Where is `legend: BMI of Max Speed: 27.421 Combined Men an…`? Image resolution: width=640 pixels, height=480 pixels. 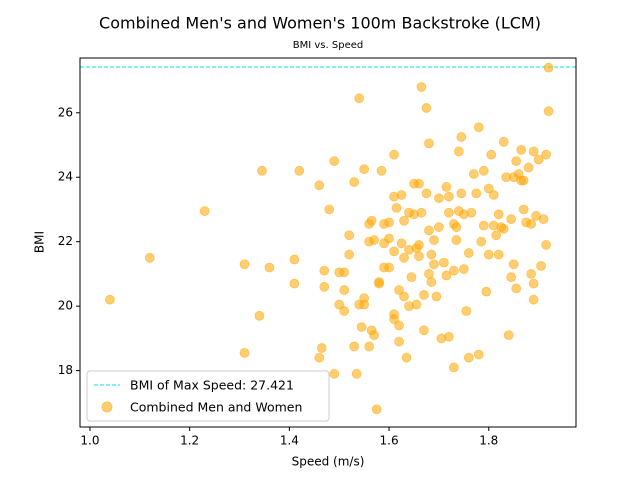 legend: BMI of Max Speed: 27.421 Combined Men an… is located at coordinates (208, 396).